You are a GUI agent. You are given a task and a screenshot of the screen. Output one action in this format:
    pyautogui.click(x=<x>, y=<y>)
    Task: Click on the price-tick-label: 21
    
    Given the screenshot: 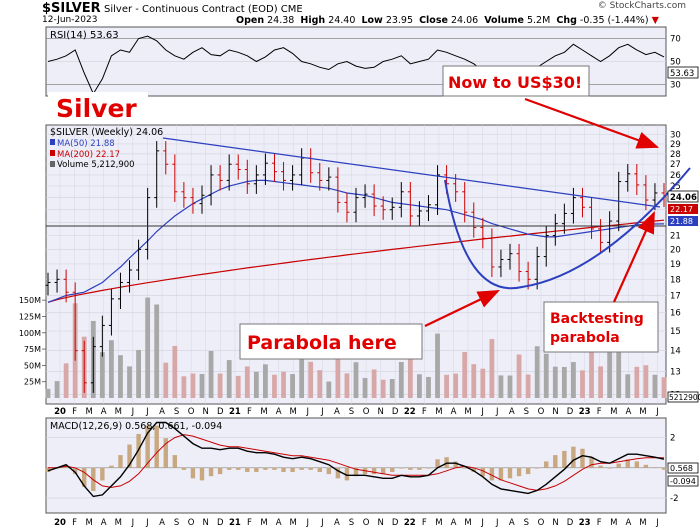 What is the action you would take?
    pyautogui.click(x=675, y=237)
    